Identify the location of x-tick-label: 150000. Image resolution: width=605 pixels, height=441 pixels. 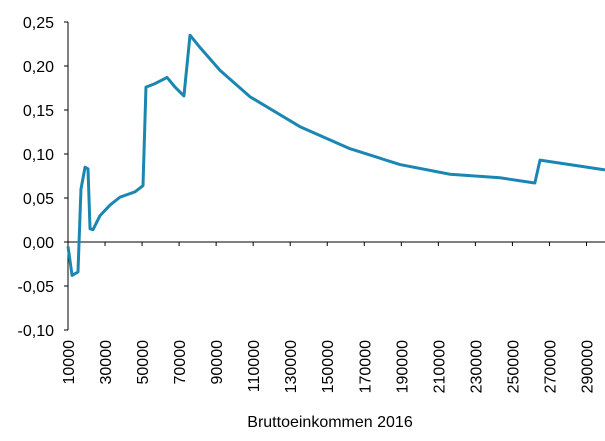
(328, 366).